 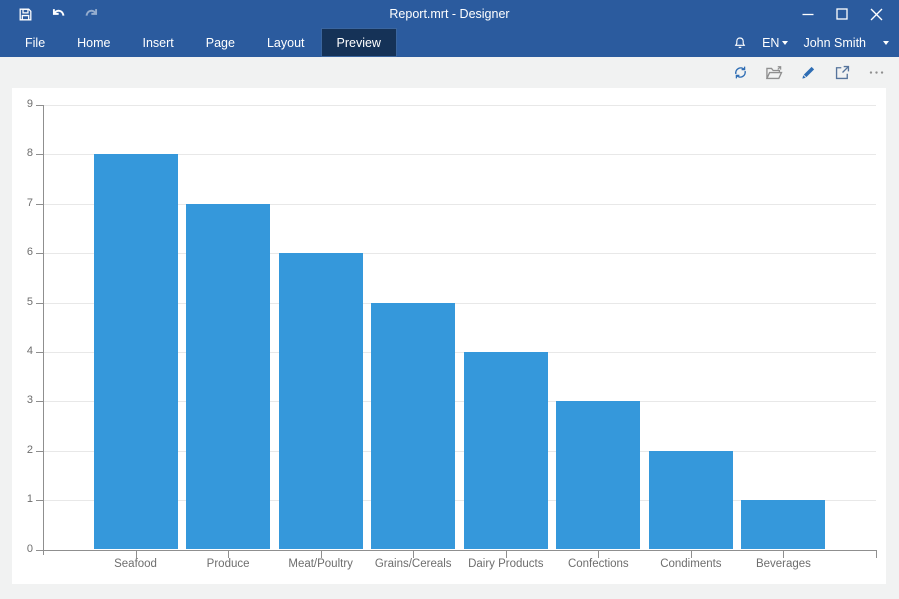 I want to click on ribbon-right: EN John Smith, so click(x=809, y=42).